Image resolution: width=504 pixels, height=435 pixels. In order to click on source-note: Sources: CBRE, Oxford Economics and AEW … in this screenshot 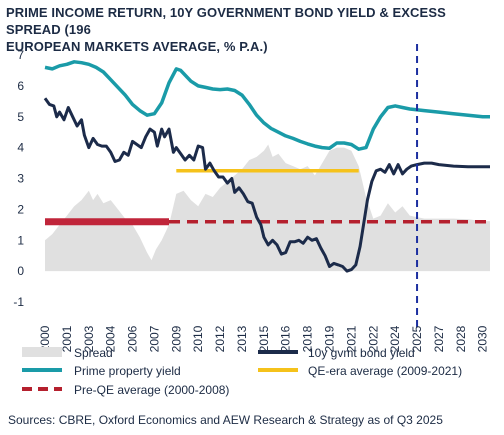, I will do `click(225, 420)`.